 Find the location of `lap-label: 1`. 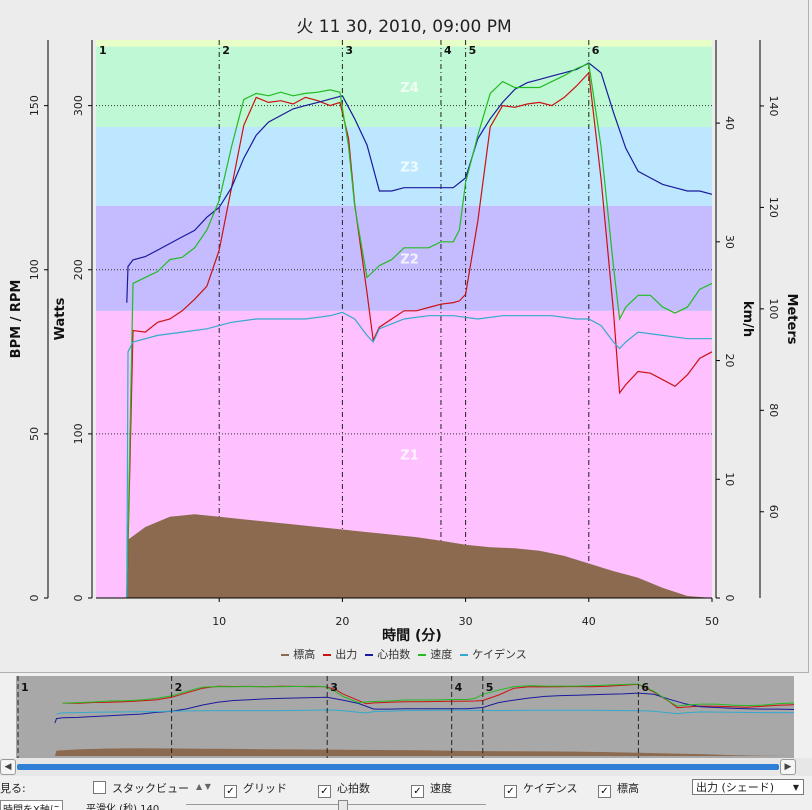

lap-label: 1 is located at coordinates (103, 50).